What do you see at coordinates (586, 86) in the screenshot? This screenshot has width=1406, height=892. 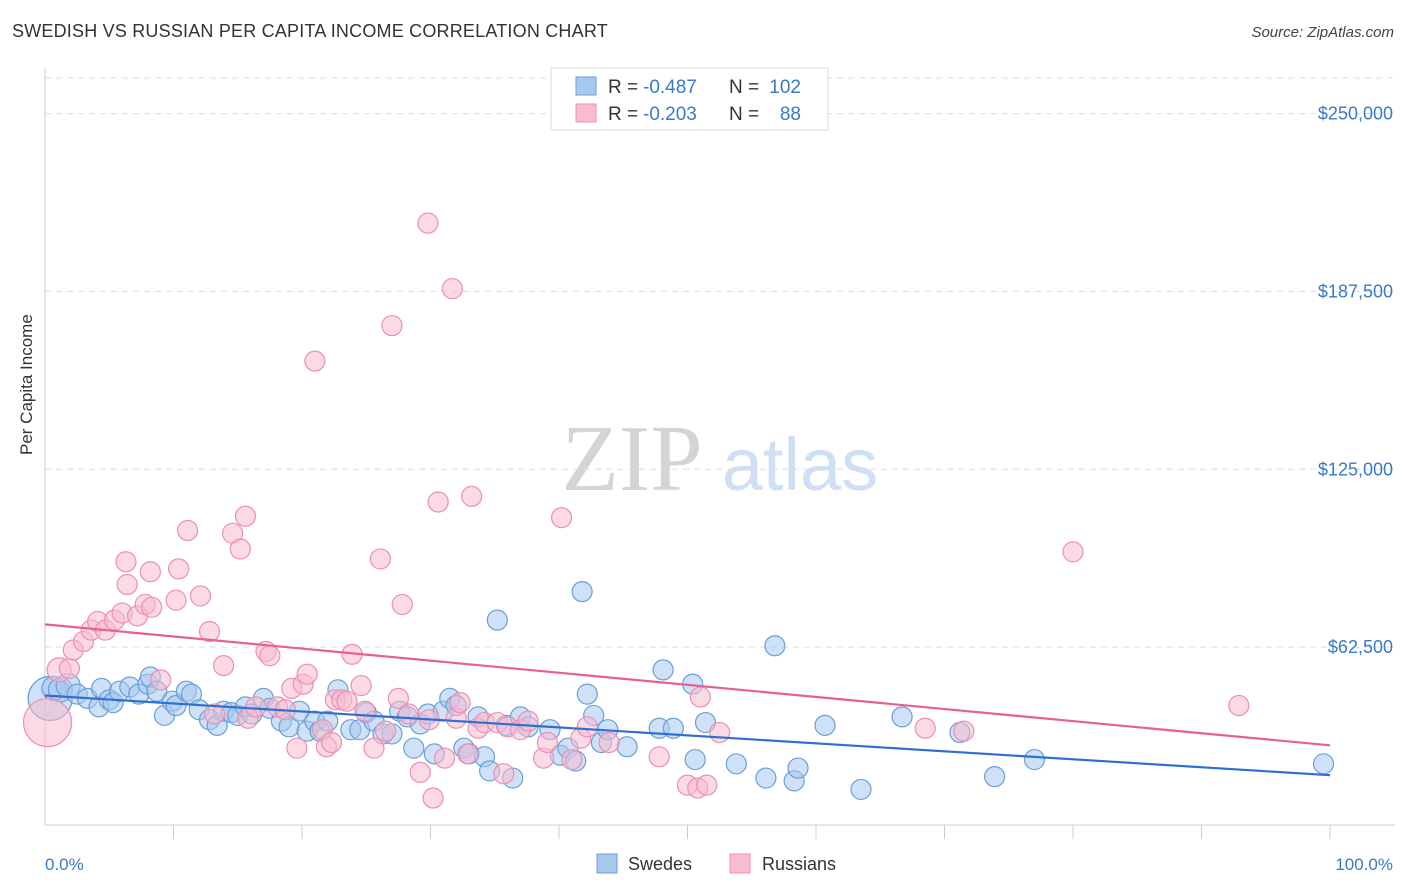 I see `legend-swatch-swedes` at bounding box center [586, 86].